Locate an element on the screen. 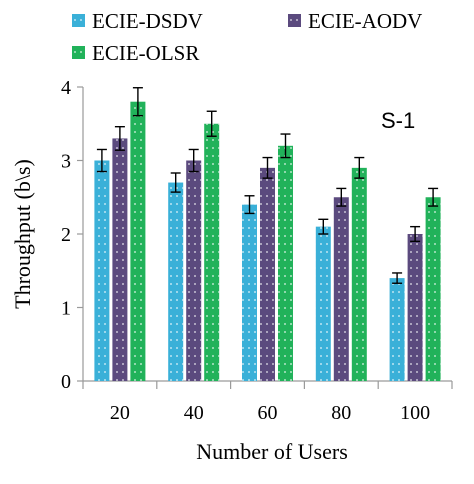  x-tick-label: 80 is located at coordinates (341, 413).